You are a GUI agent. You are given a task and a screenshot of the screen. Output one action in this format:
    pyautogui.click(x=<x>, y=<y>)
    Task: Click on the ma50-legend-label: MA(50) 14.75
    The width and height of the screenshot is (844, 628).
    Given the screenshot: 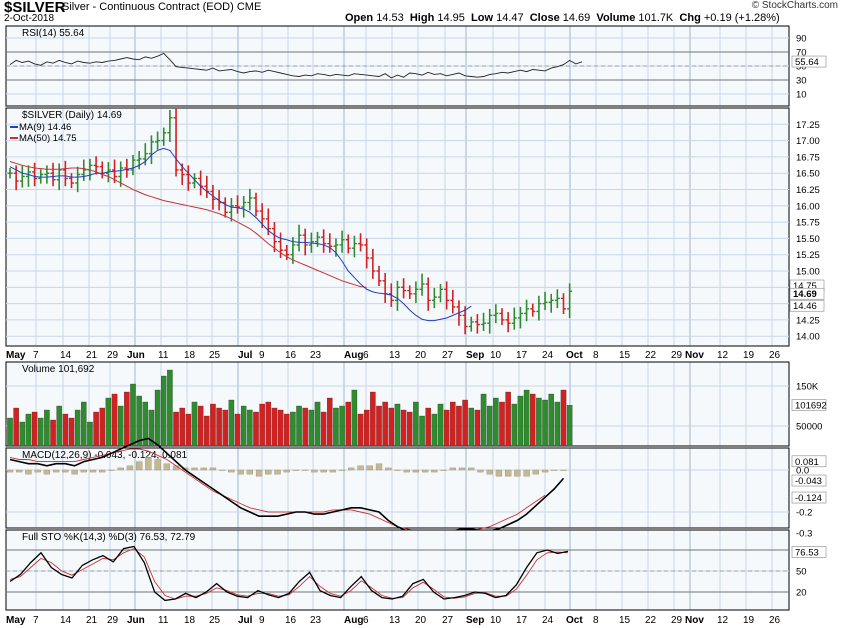 What is the action you would take?
    pyautogui.click(x=48, y=138)
    